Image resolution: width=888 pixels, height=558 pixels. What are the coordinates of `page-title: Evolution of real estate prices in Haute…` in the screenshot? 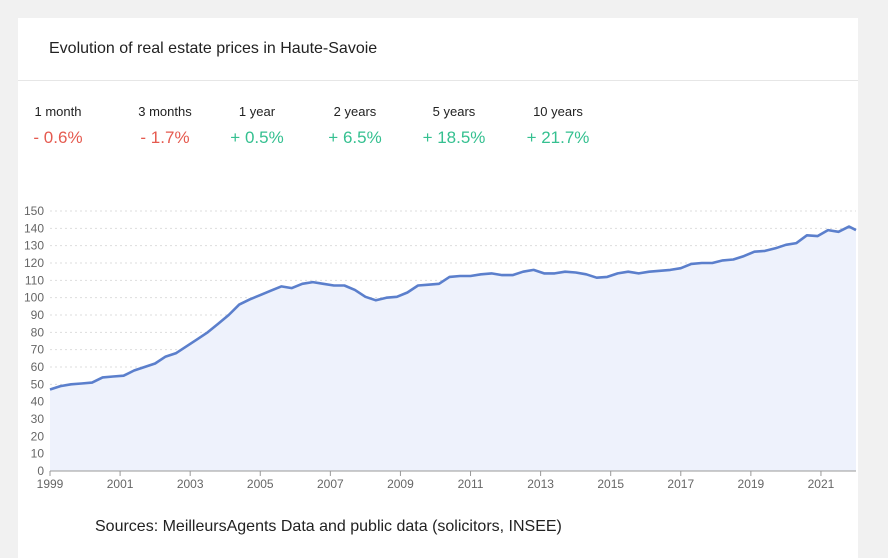 It's located at (213, 48).